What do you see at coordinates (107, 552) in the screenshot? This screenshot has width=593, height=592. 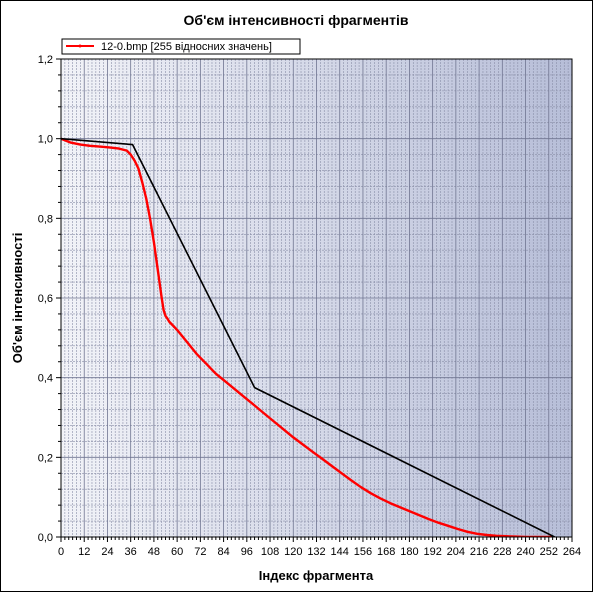 I see `x-tick-label: 24` at bounding box center [107, 552].